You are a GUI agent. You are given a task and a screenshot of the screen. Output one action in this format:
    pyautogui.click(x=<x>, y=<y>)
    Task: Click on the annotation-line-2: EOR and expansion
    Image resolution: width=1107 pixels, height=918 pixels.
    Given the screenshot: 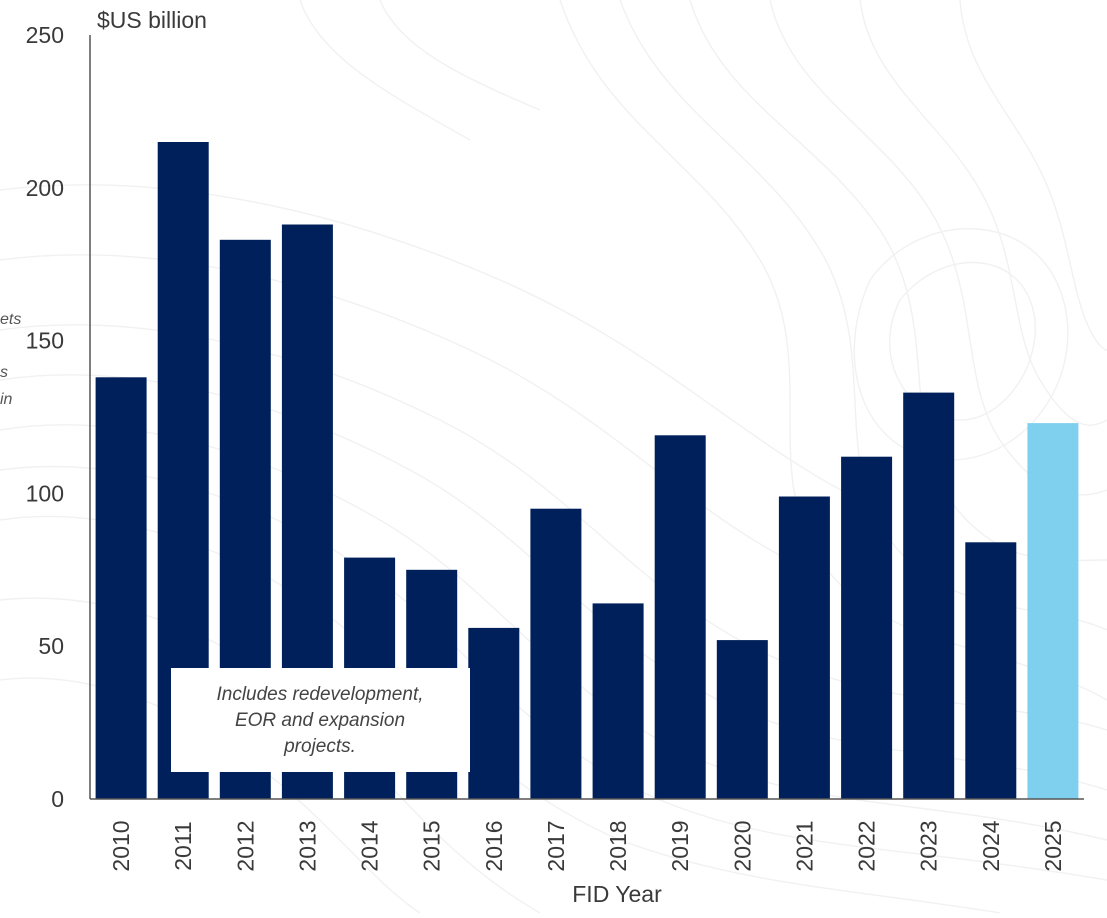 What is the action you would take?
    pyautogui.click(x=320, y=720)
    